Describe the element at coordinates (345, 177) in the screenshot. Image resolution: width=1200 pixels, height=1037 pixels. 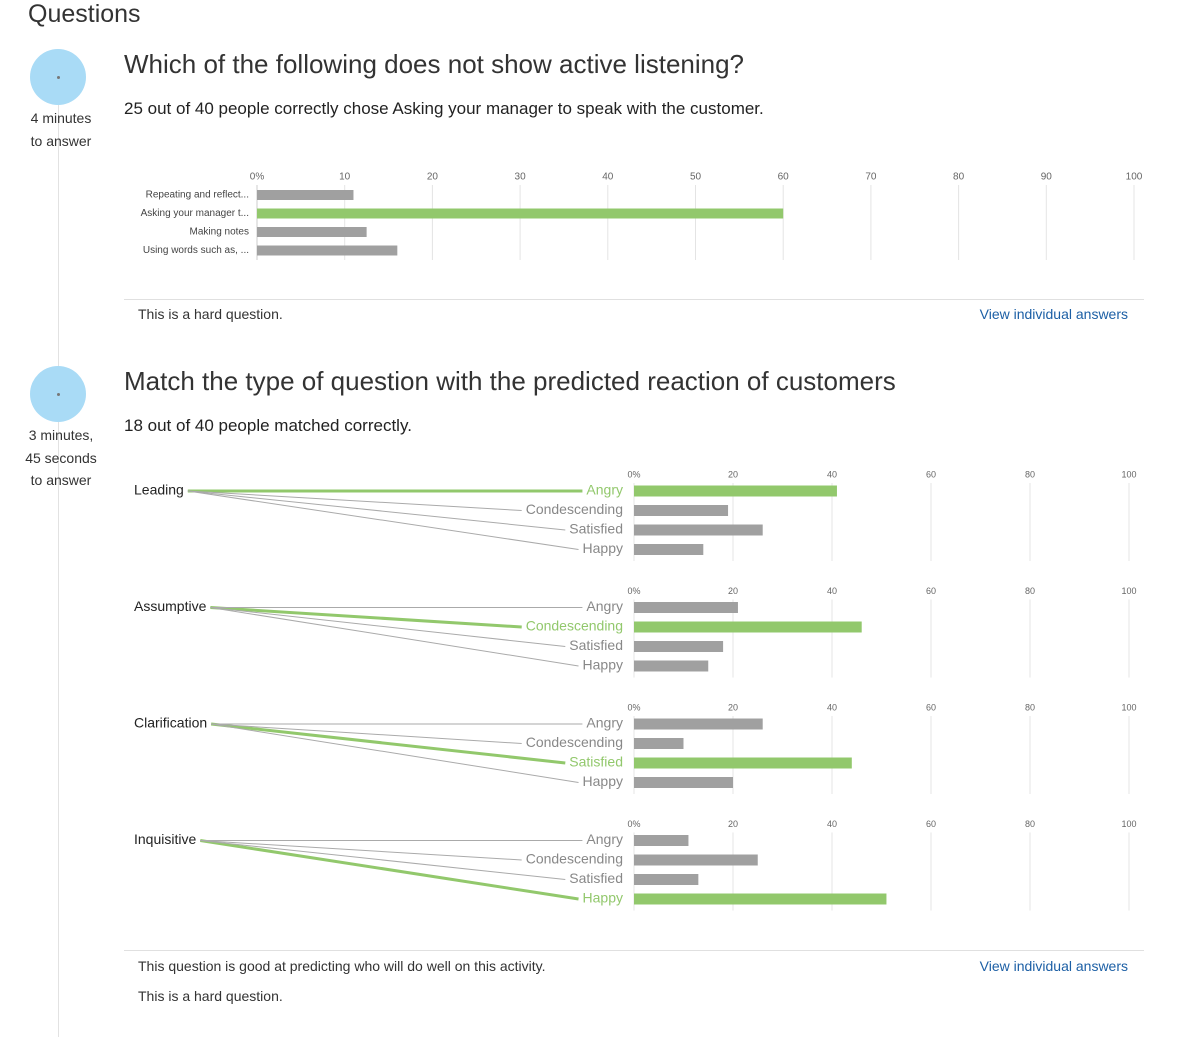
I see `x-tick-label: 10` at that location.